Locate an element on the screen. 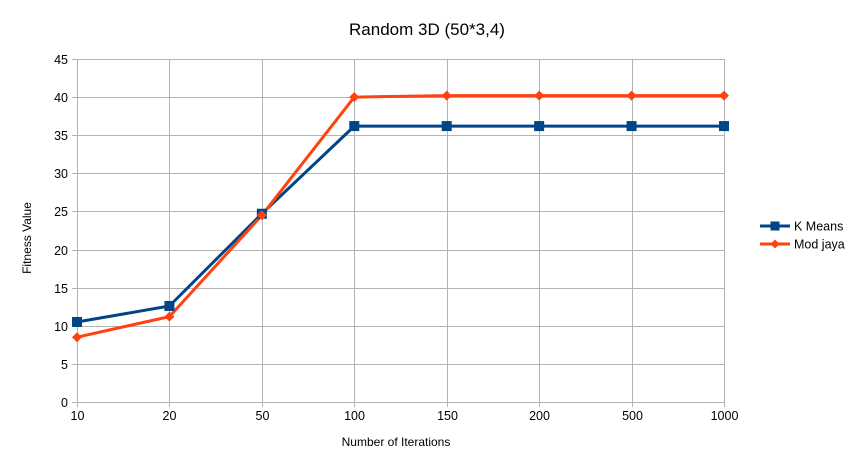 This screenshot has height=469, width=859. legend-marker-square is located at coordinates (775, 226).